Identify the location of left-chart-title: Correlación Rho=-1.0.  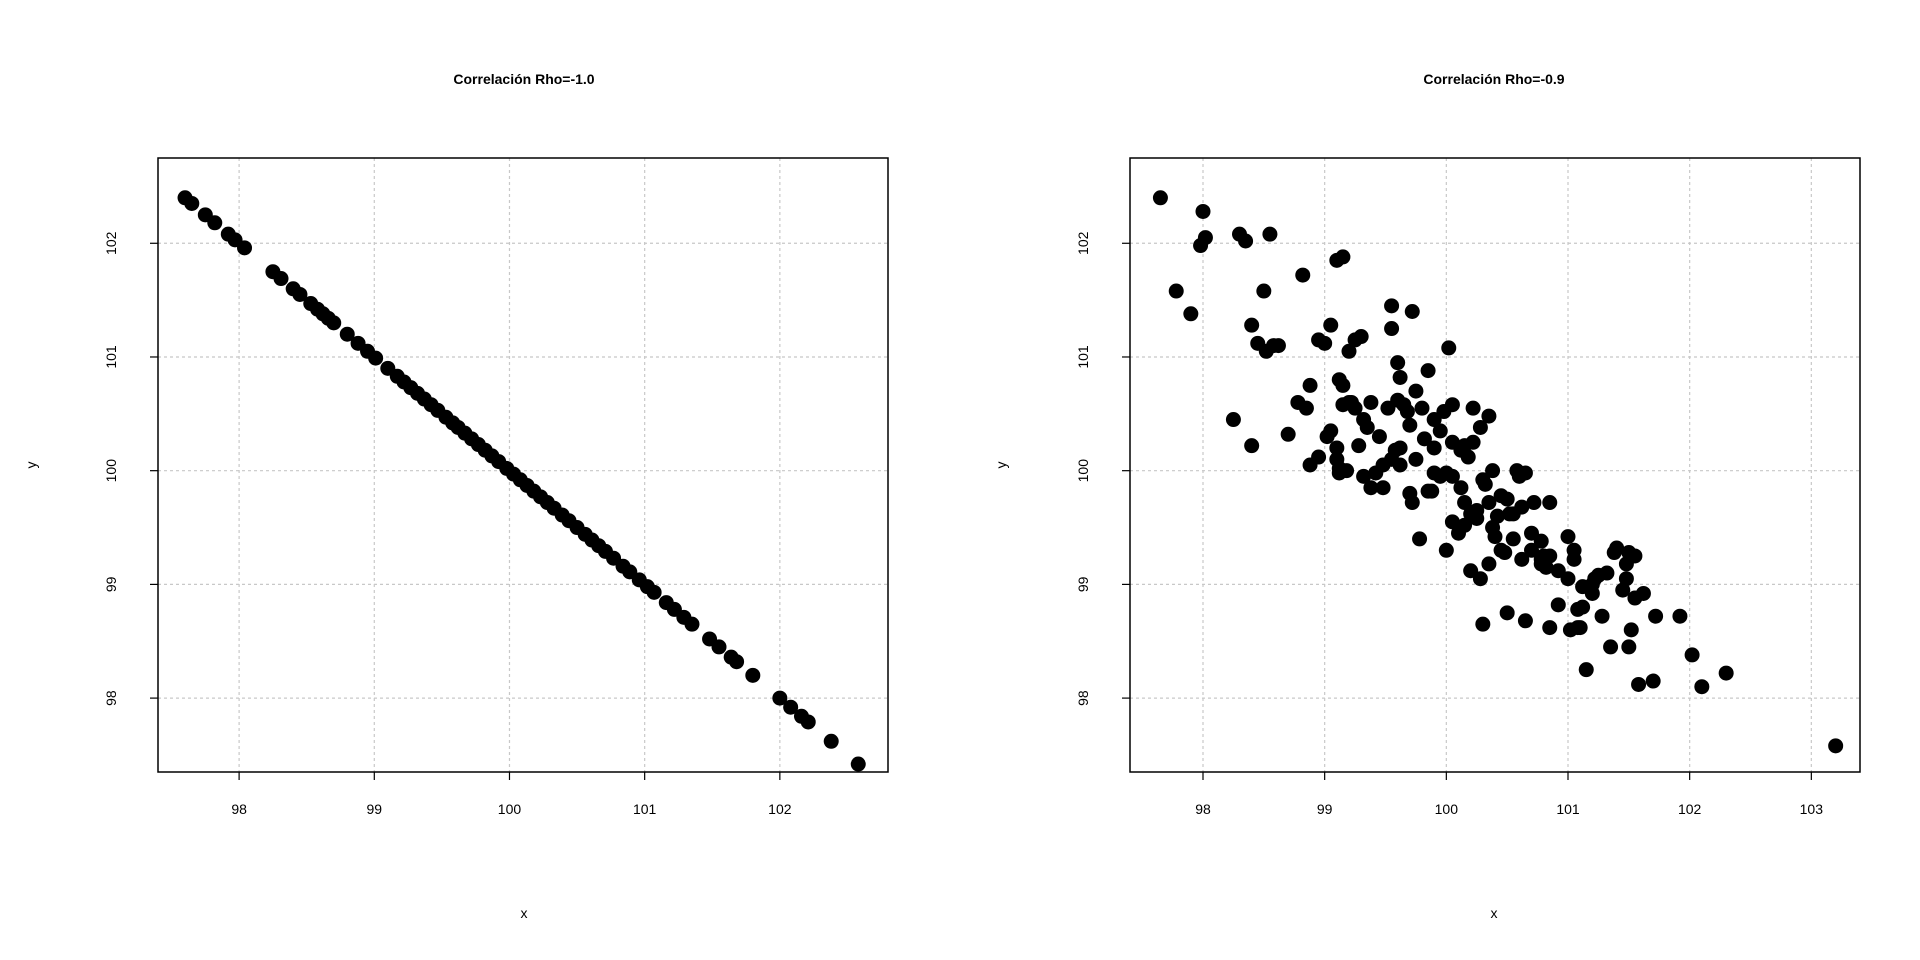
(523, 79).